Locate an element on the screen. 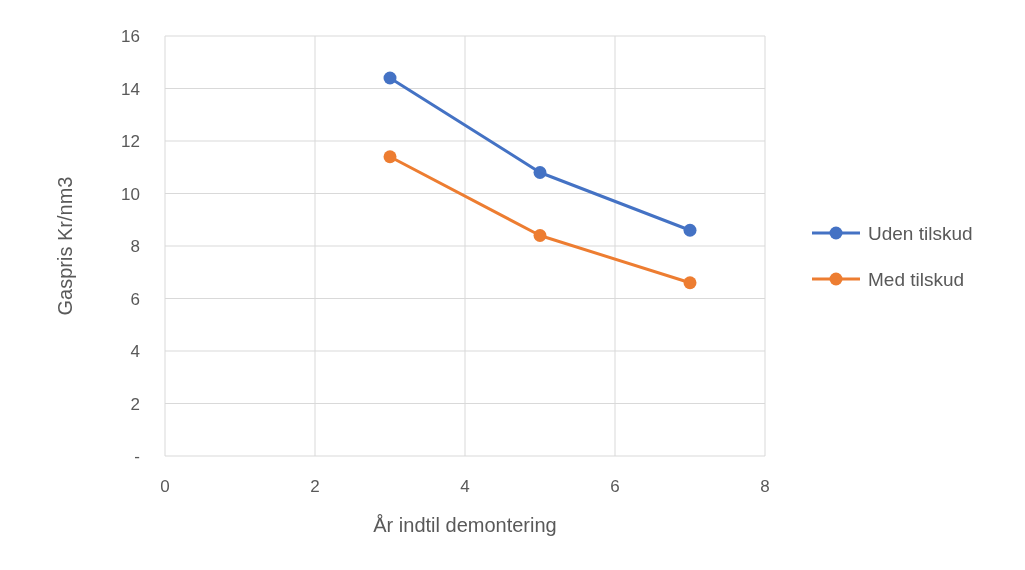 The height and width of the screenshot is (570, 1025). y-tick-label: 8 is located at coordinates (135, 246).